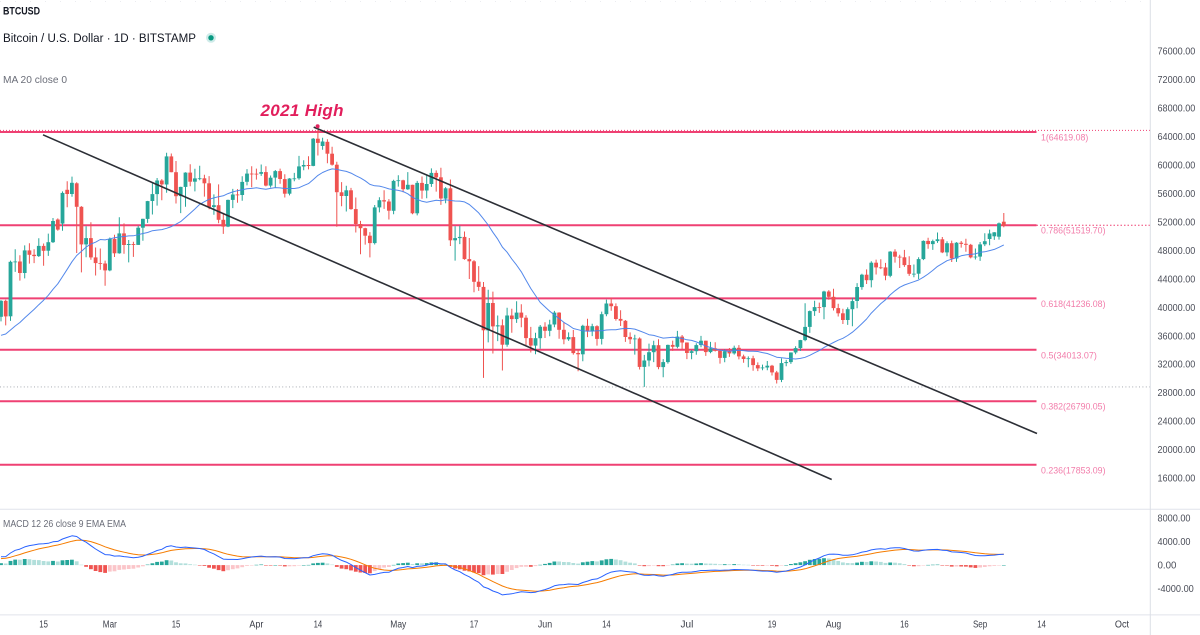 The width and height of the screenshot is (1200, 635). What do you see at coordinates (99, 38) in the screenshot?
I see `svg-text:Bitcoin / U.S. Dollar · 1D · B: Bitcoin / U.S. Dollar · 1D · BITSTAMP` at bounding box center [99, 38].